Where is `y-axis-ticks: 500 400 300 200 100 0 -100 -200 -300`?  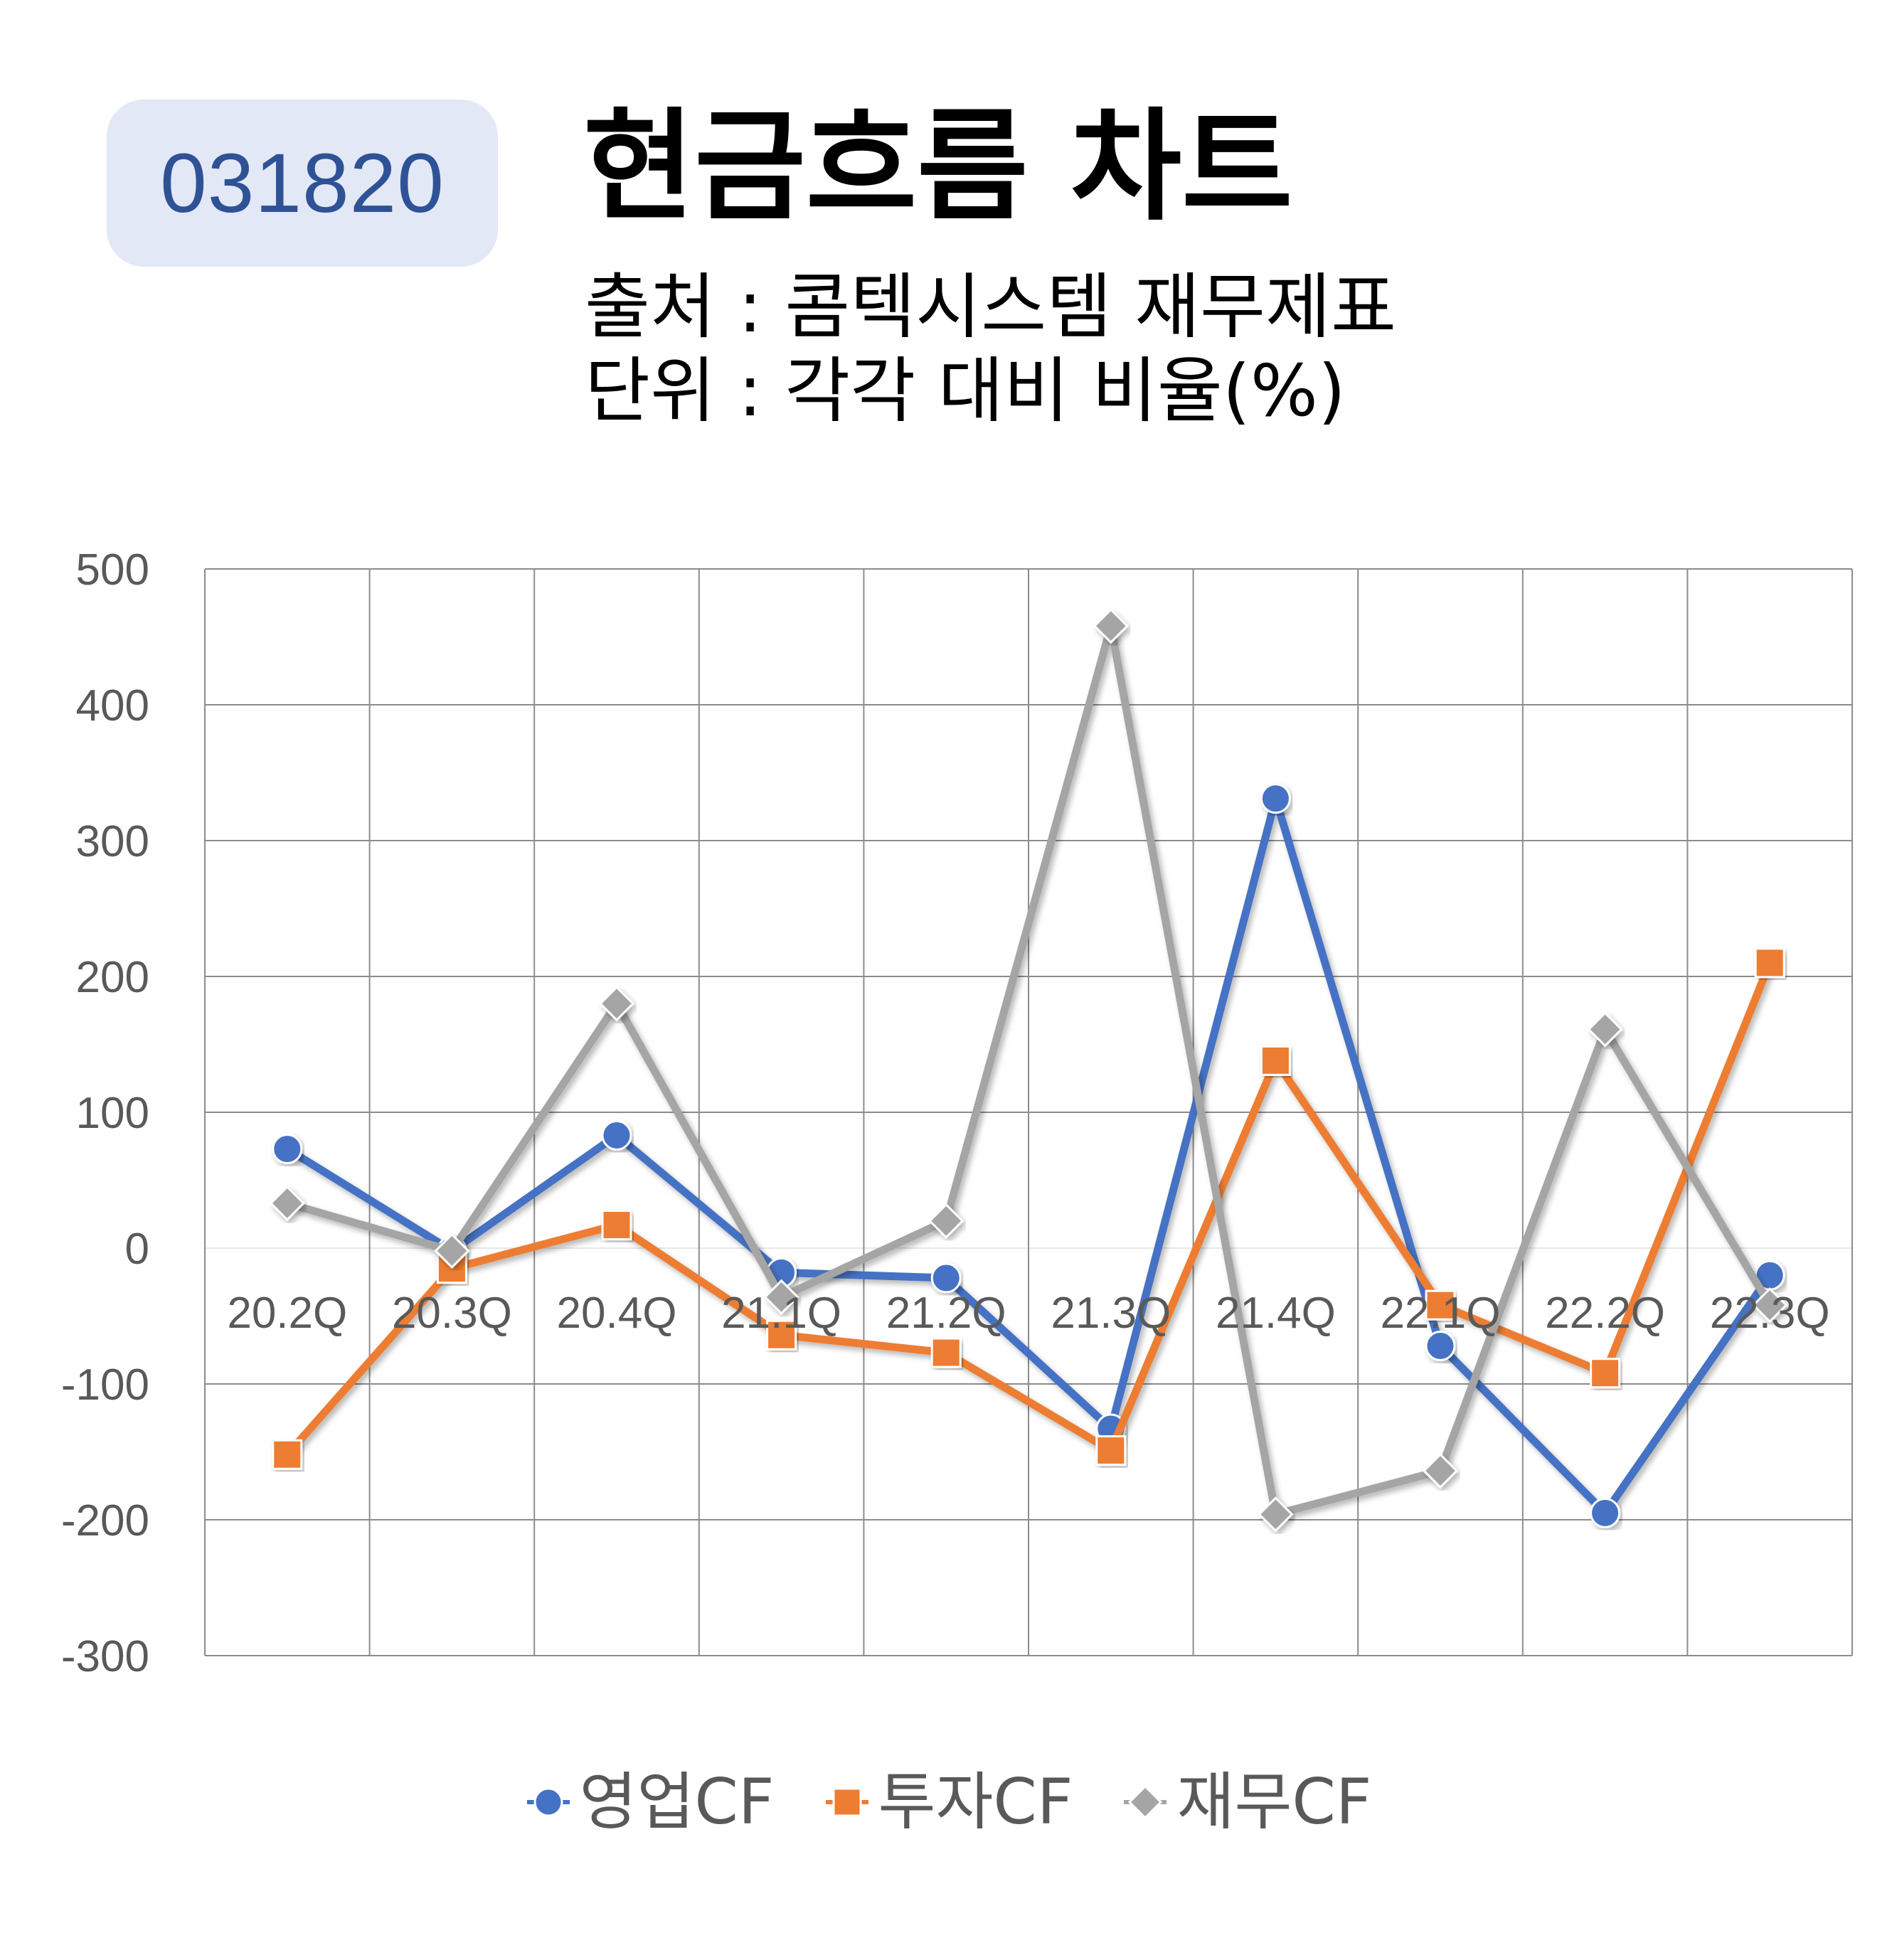 y-axis-ticks: 500 400 300 200 100 0 -100 -200 -300 is located at coordinates (105, 1113).